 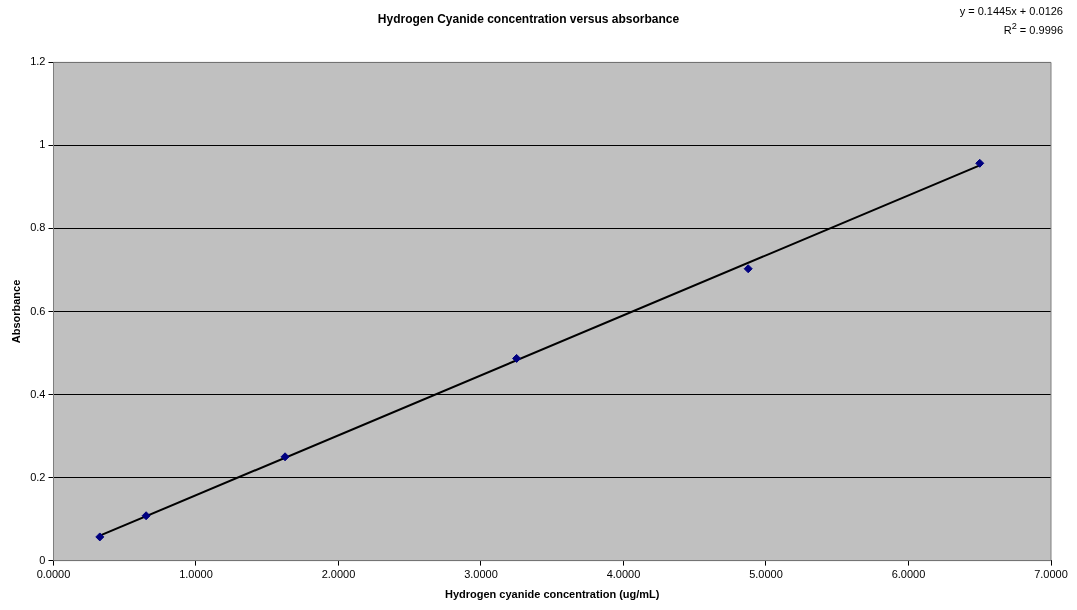 What do you see at coordinates (38, 310) in the screenshot?
I see `y-tick-label: 0.6` at bounding box center [38, 310].